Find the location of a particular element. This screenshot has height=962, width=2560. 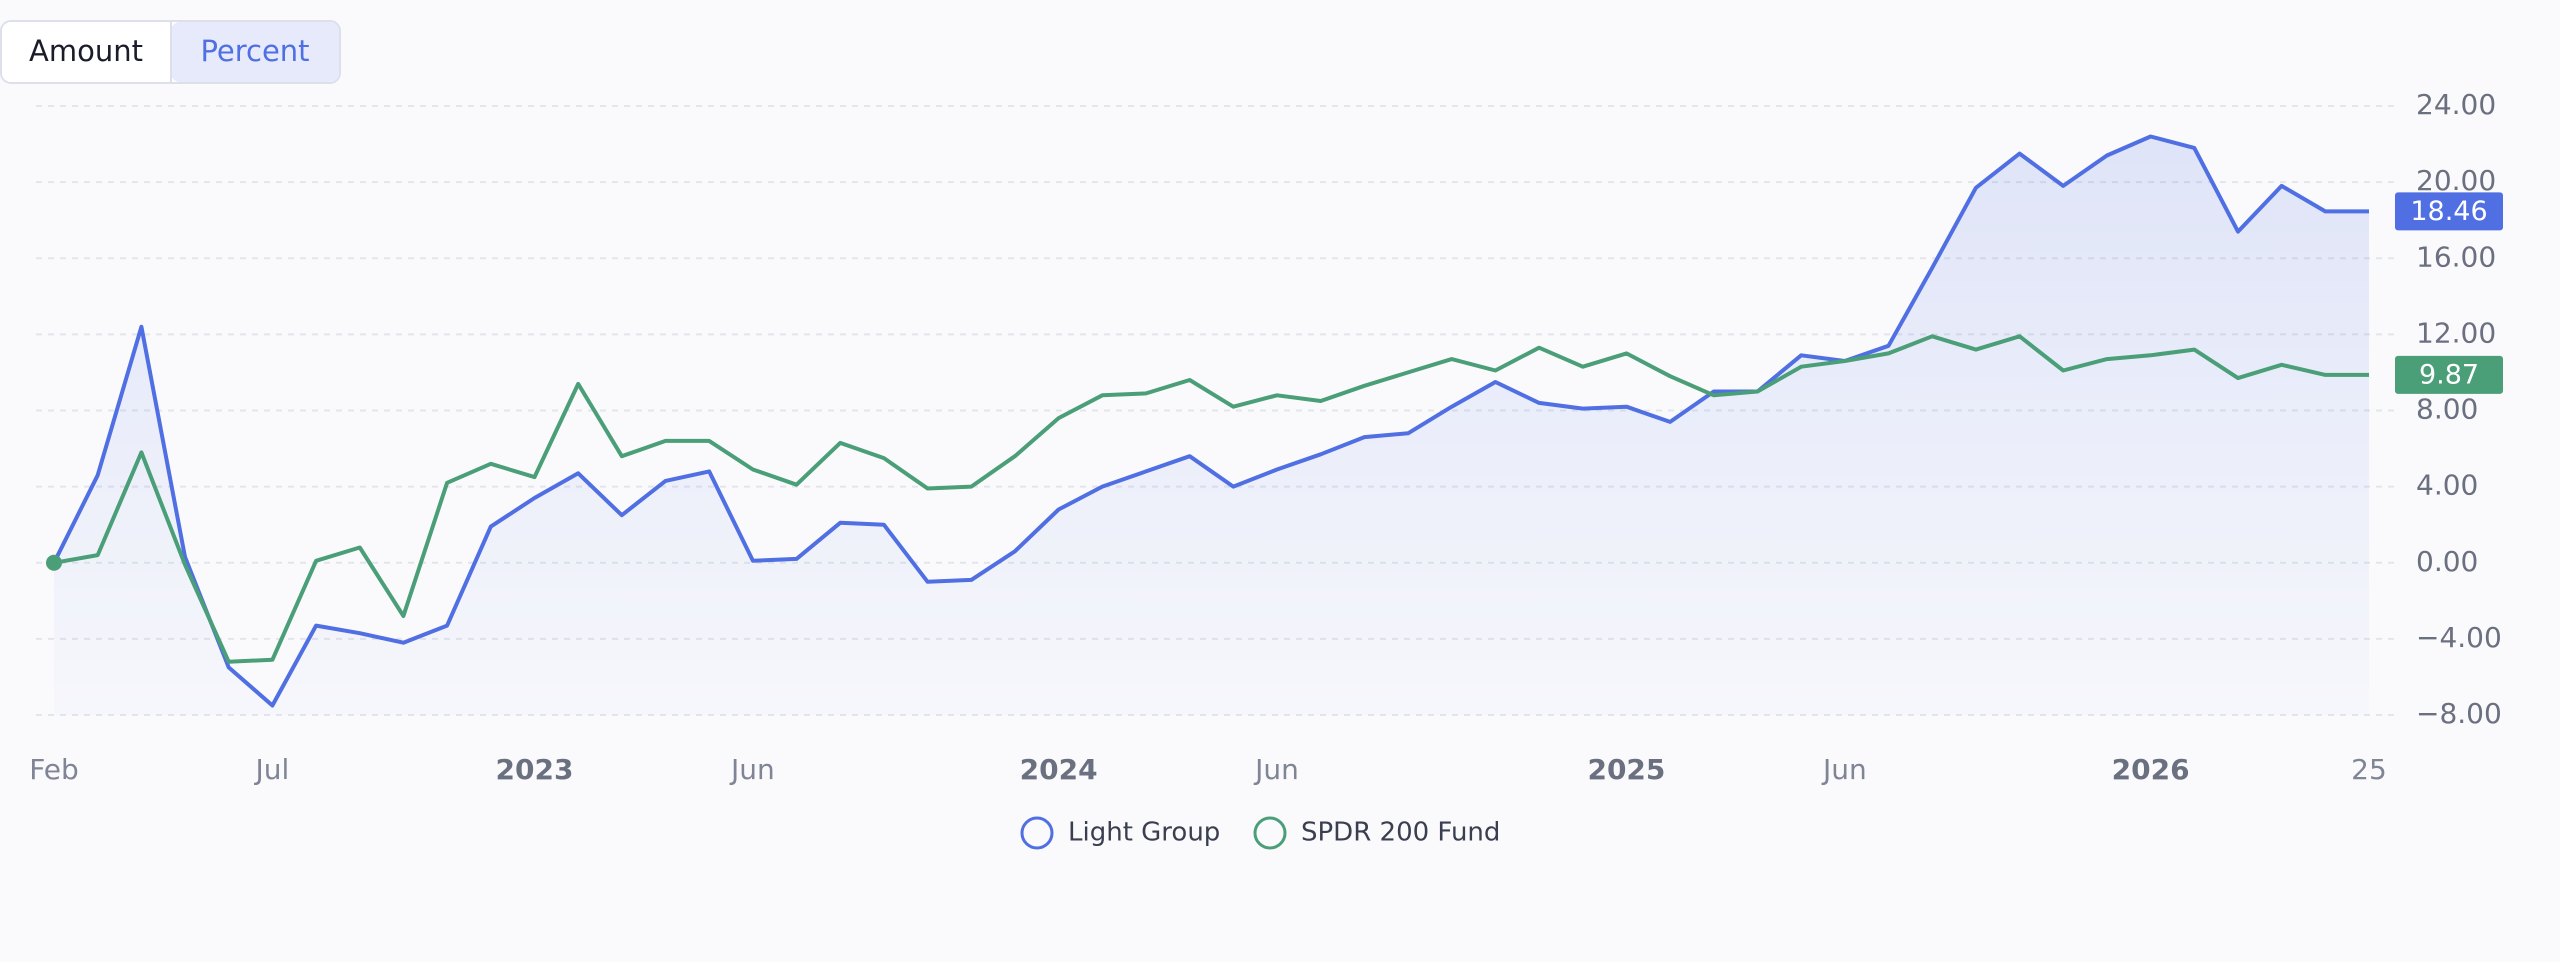

y-tick-label: 4.00 is located at coordinates (2447, 485).